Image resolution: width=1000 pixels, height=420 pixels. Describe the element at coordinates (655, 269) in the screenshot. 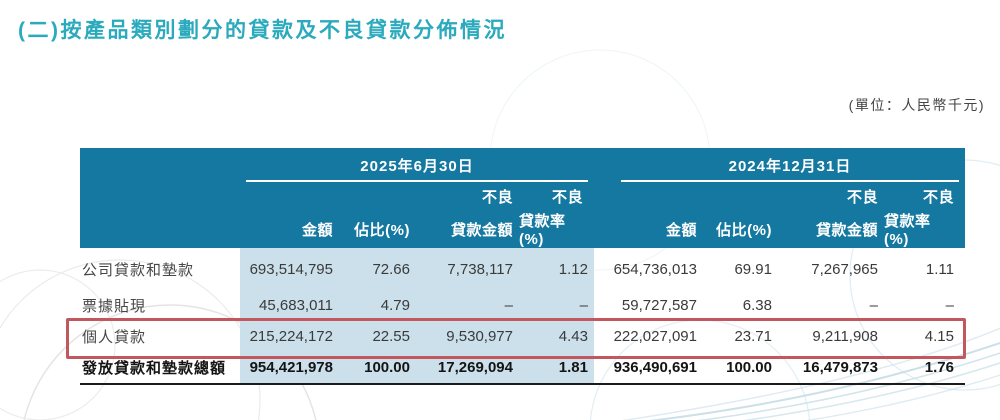

I see `table-cell: 654,736,013` at that location.